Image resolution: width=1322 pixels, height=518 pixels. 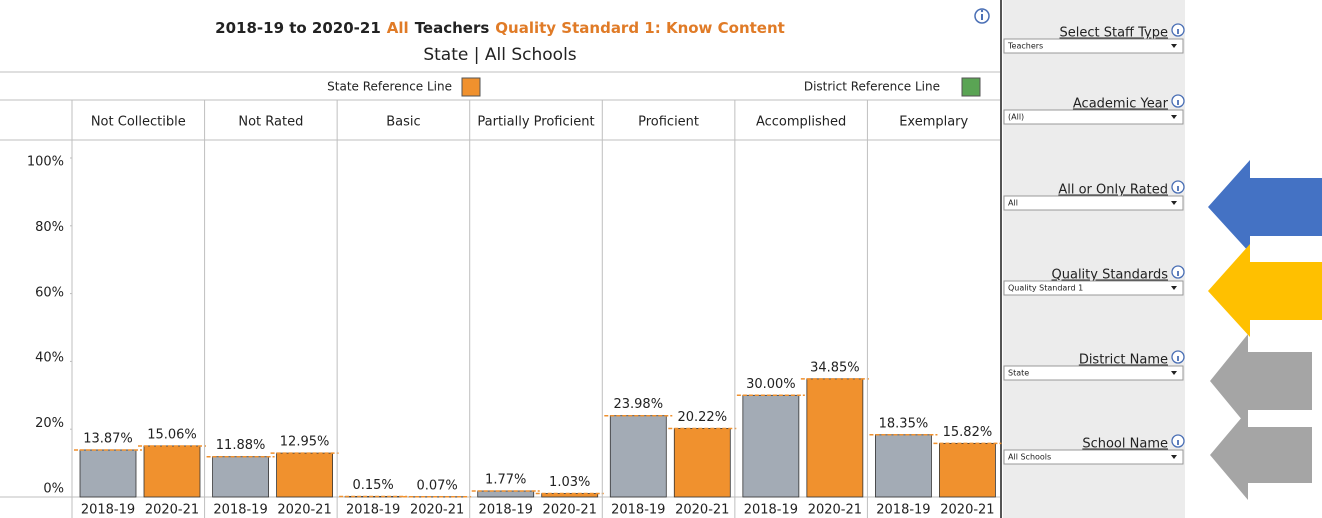 I want to click on column-header: Proficient, so click(x=668, y=122).